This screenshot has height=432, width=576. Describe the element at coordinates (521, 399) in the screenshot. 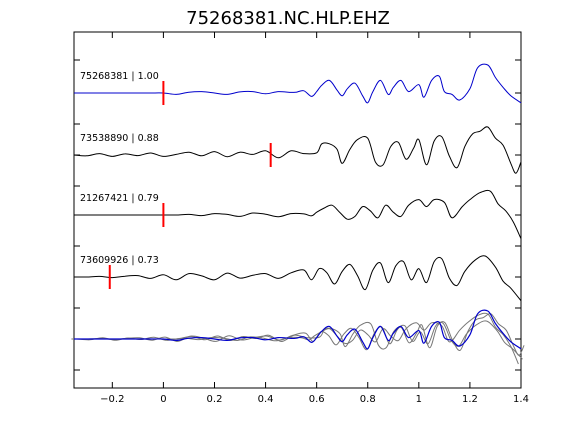

I see `x-tick-label: 1.4` at that location.